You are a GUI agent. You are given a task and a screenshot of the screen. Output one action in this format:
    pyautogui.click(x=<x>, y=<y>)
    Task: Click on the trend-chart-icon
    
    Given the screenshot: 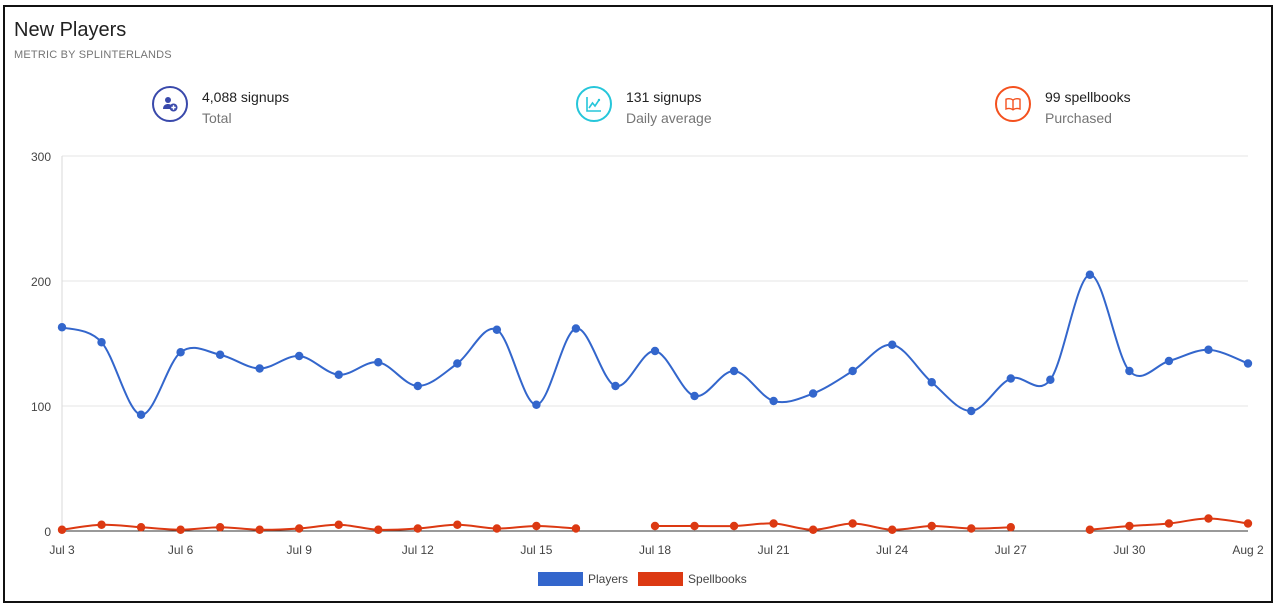 What is the action you would take?
    pyautogui.click(x=594, y=104)
    